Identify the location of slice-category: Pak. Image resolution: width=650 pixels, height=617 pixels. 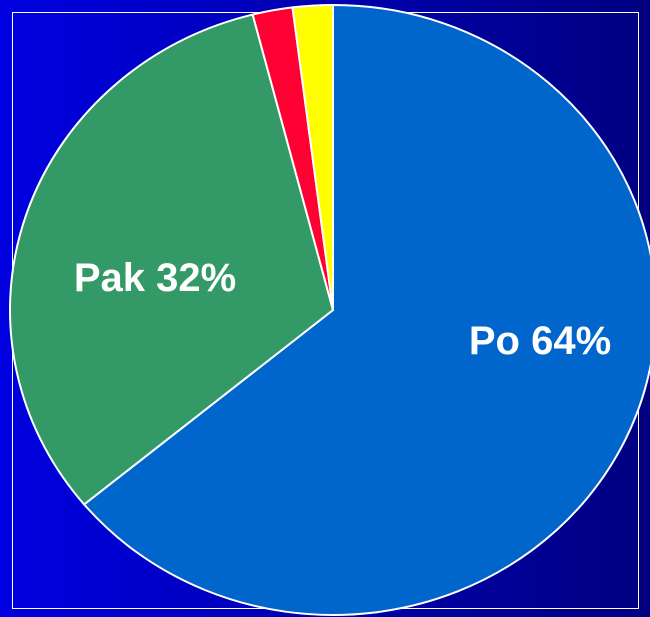
(110, 278).